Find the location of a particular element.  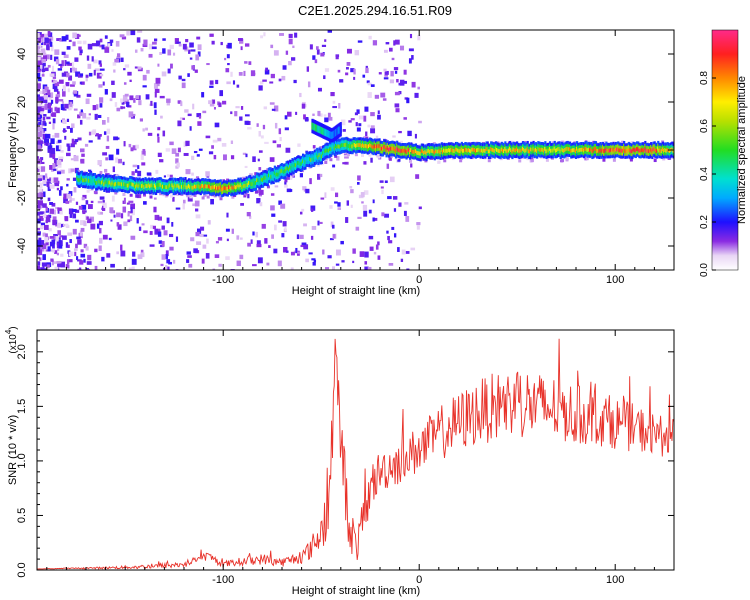

svg-text: (x104) is located at coordinates (11, 339).